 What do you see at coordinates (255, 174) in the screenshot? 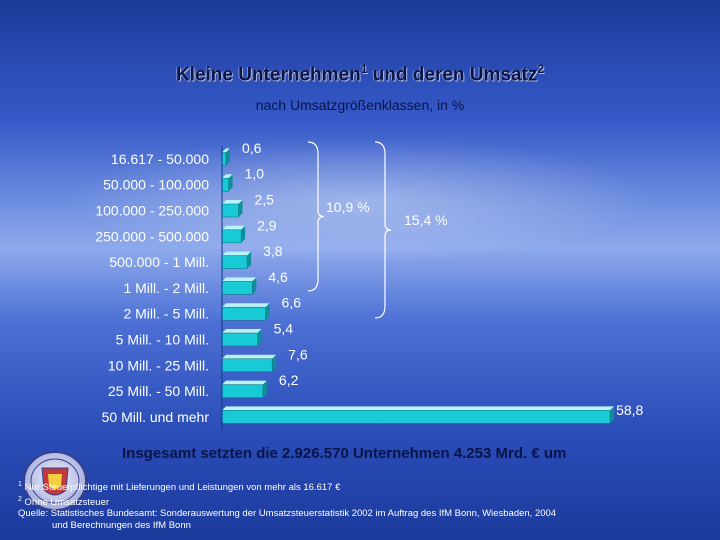
I see `value-label: 1,0` at bounding box center [255, 174].